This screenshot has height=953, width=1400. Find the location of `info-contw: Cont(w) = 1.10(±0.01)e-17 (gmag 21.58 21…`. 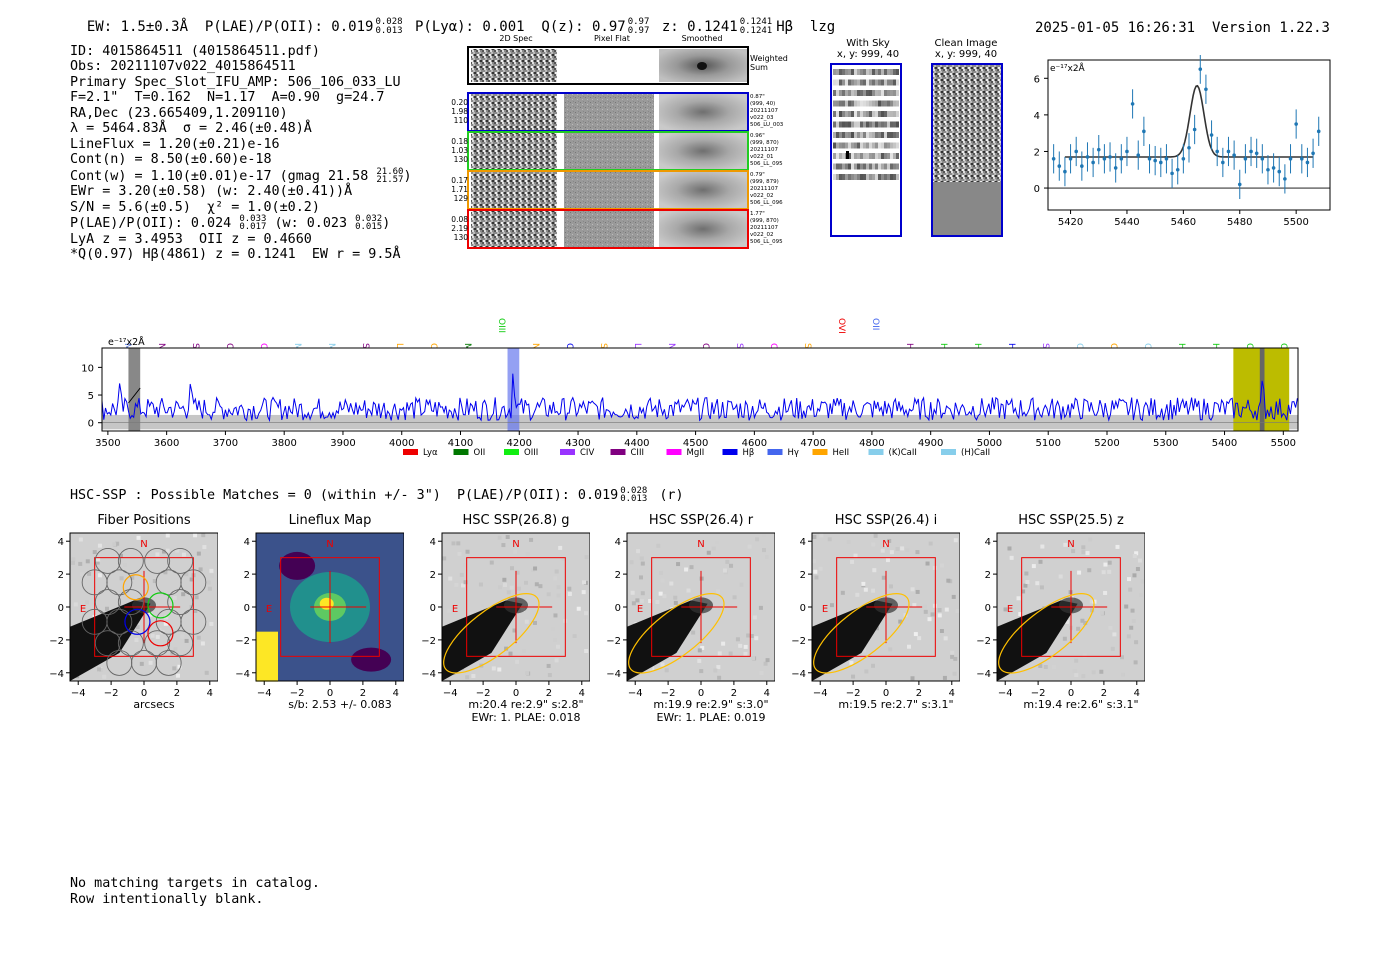

info-contw: Cont(w) = 1.10(±0.01)e-17 (gmag 21.58 21… is located at coordinates (241, 175).